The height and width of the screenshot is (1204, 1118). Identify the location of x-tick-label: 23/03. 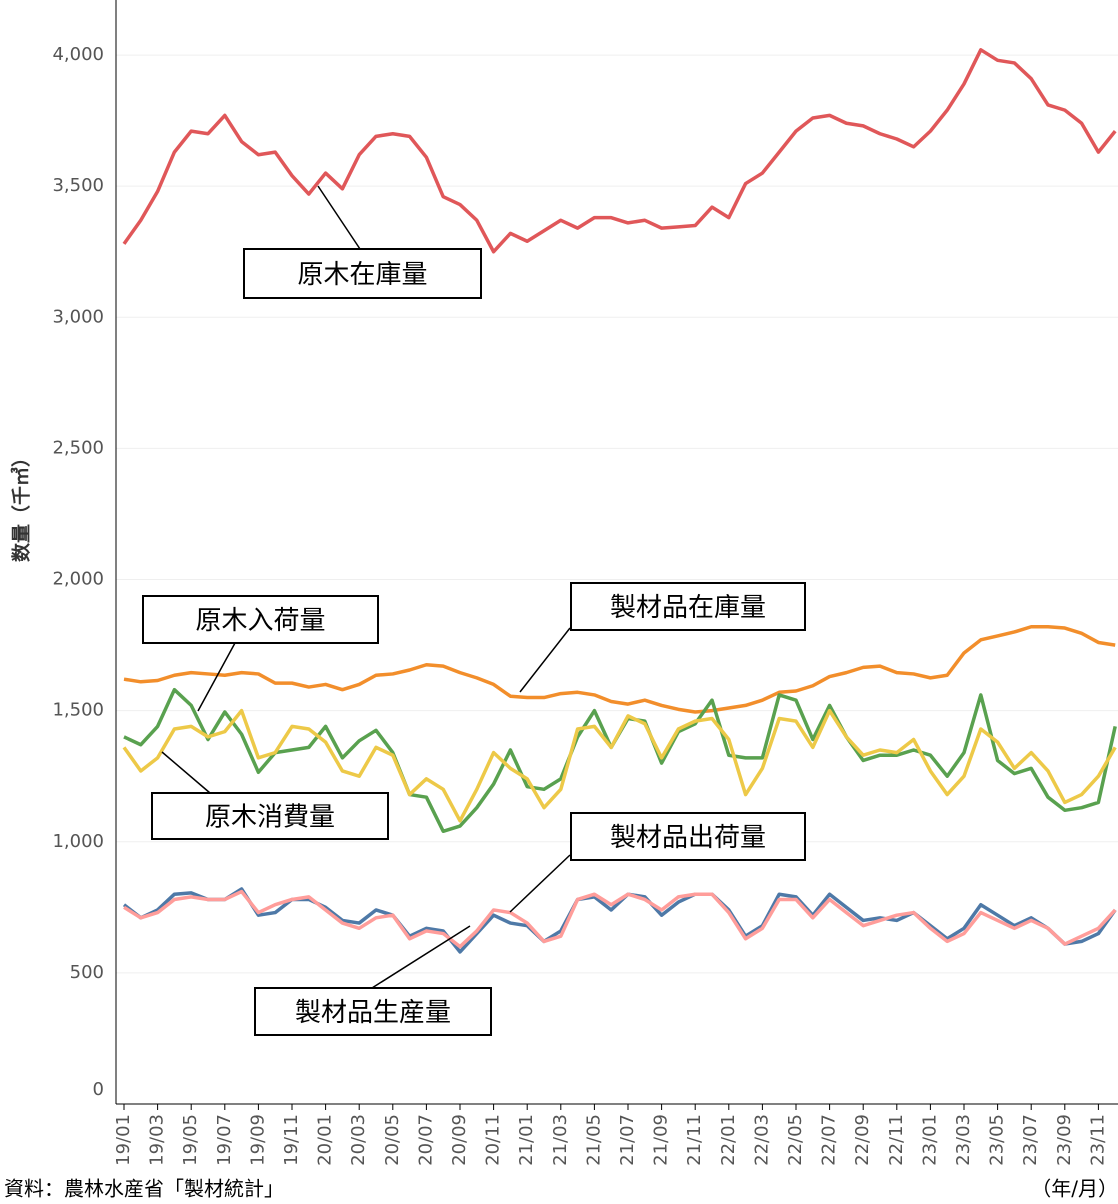
(963, 1140).